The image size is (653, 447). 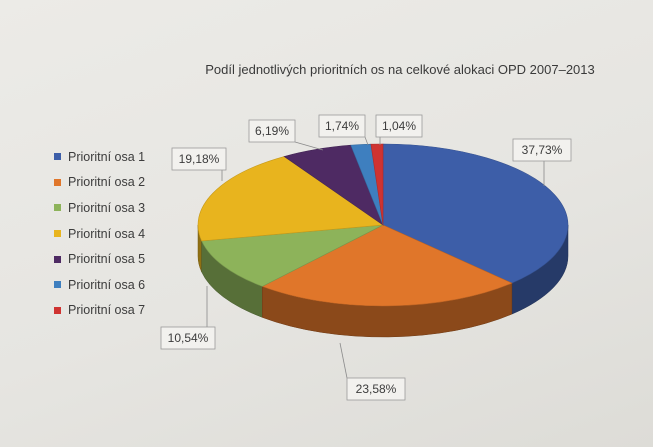 I want to click on legend-label-2: Prioritní osa 2, so click(x=107, y=182).